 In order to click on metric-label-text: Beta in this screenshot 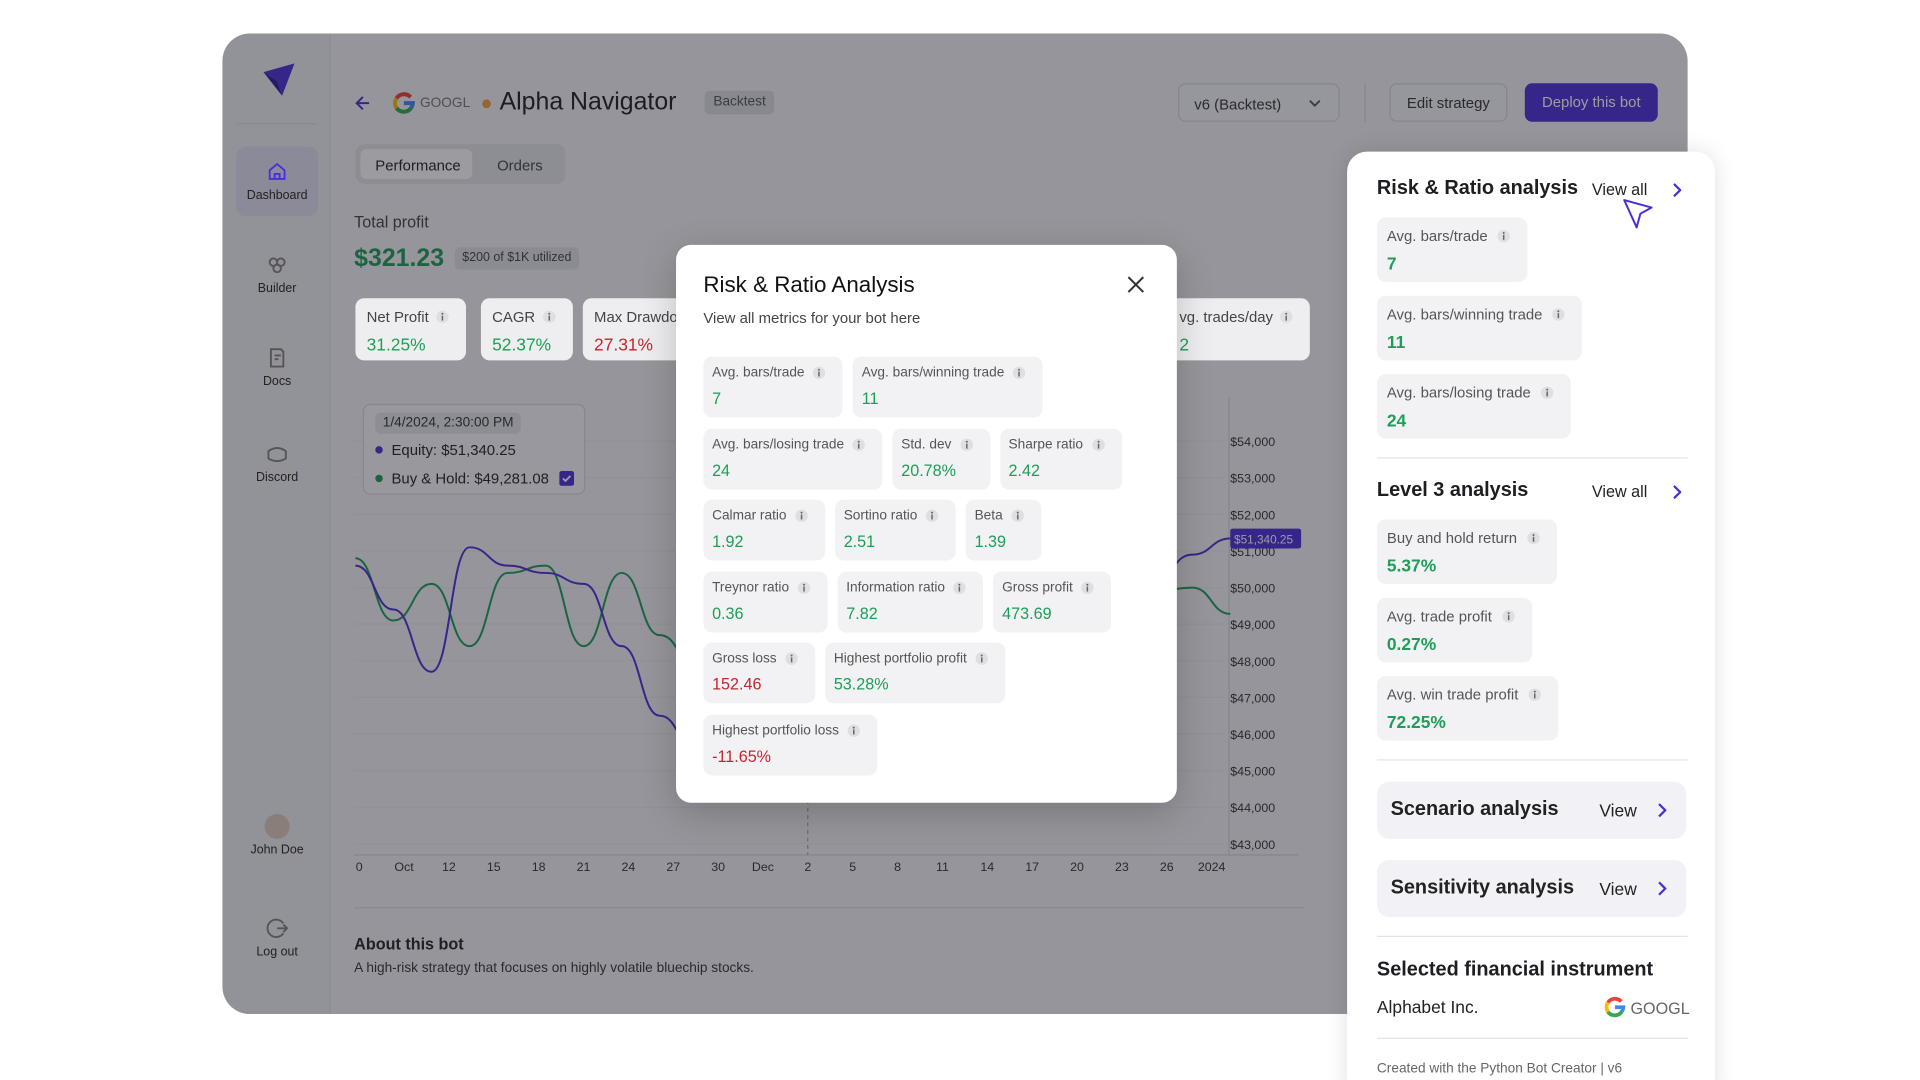, I will do `click(988, 516)`.